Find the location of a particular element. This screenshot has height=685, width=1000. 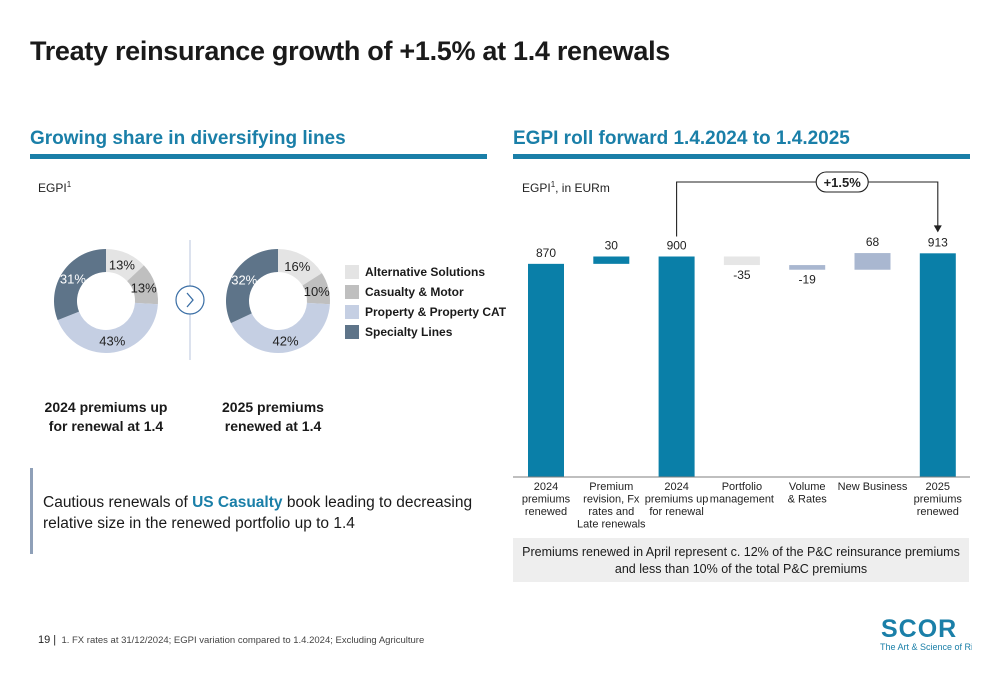

donut-slice-label: 42% is located at coordinates (285, 340).